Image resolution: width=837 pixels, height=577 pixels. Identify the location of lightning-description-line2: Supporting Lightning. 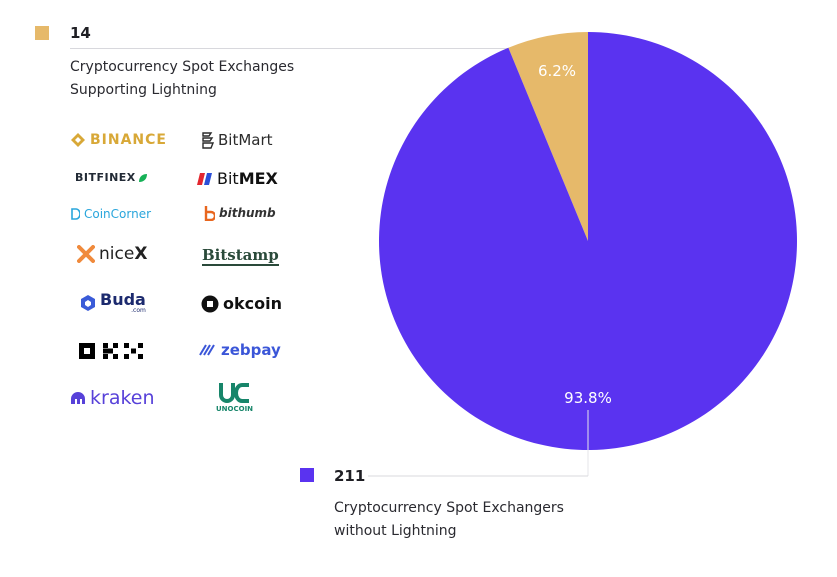
(143, 90).